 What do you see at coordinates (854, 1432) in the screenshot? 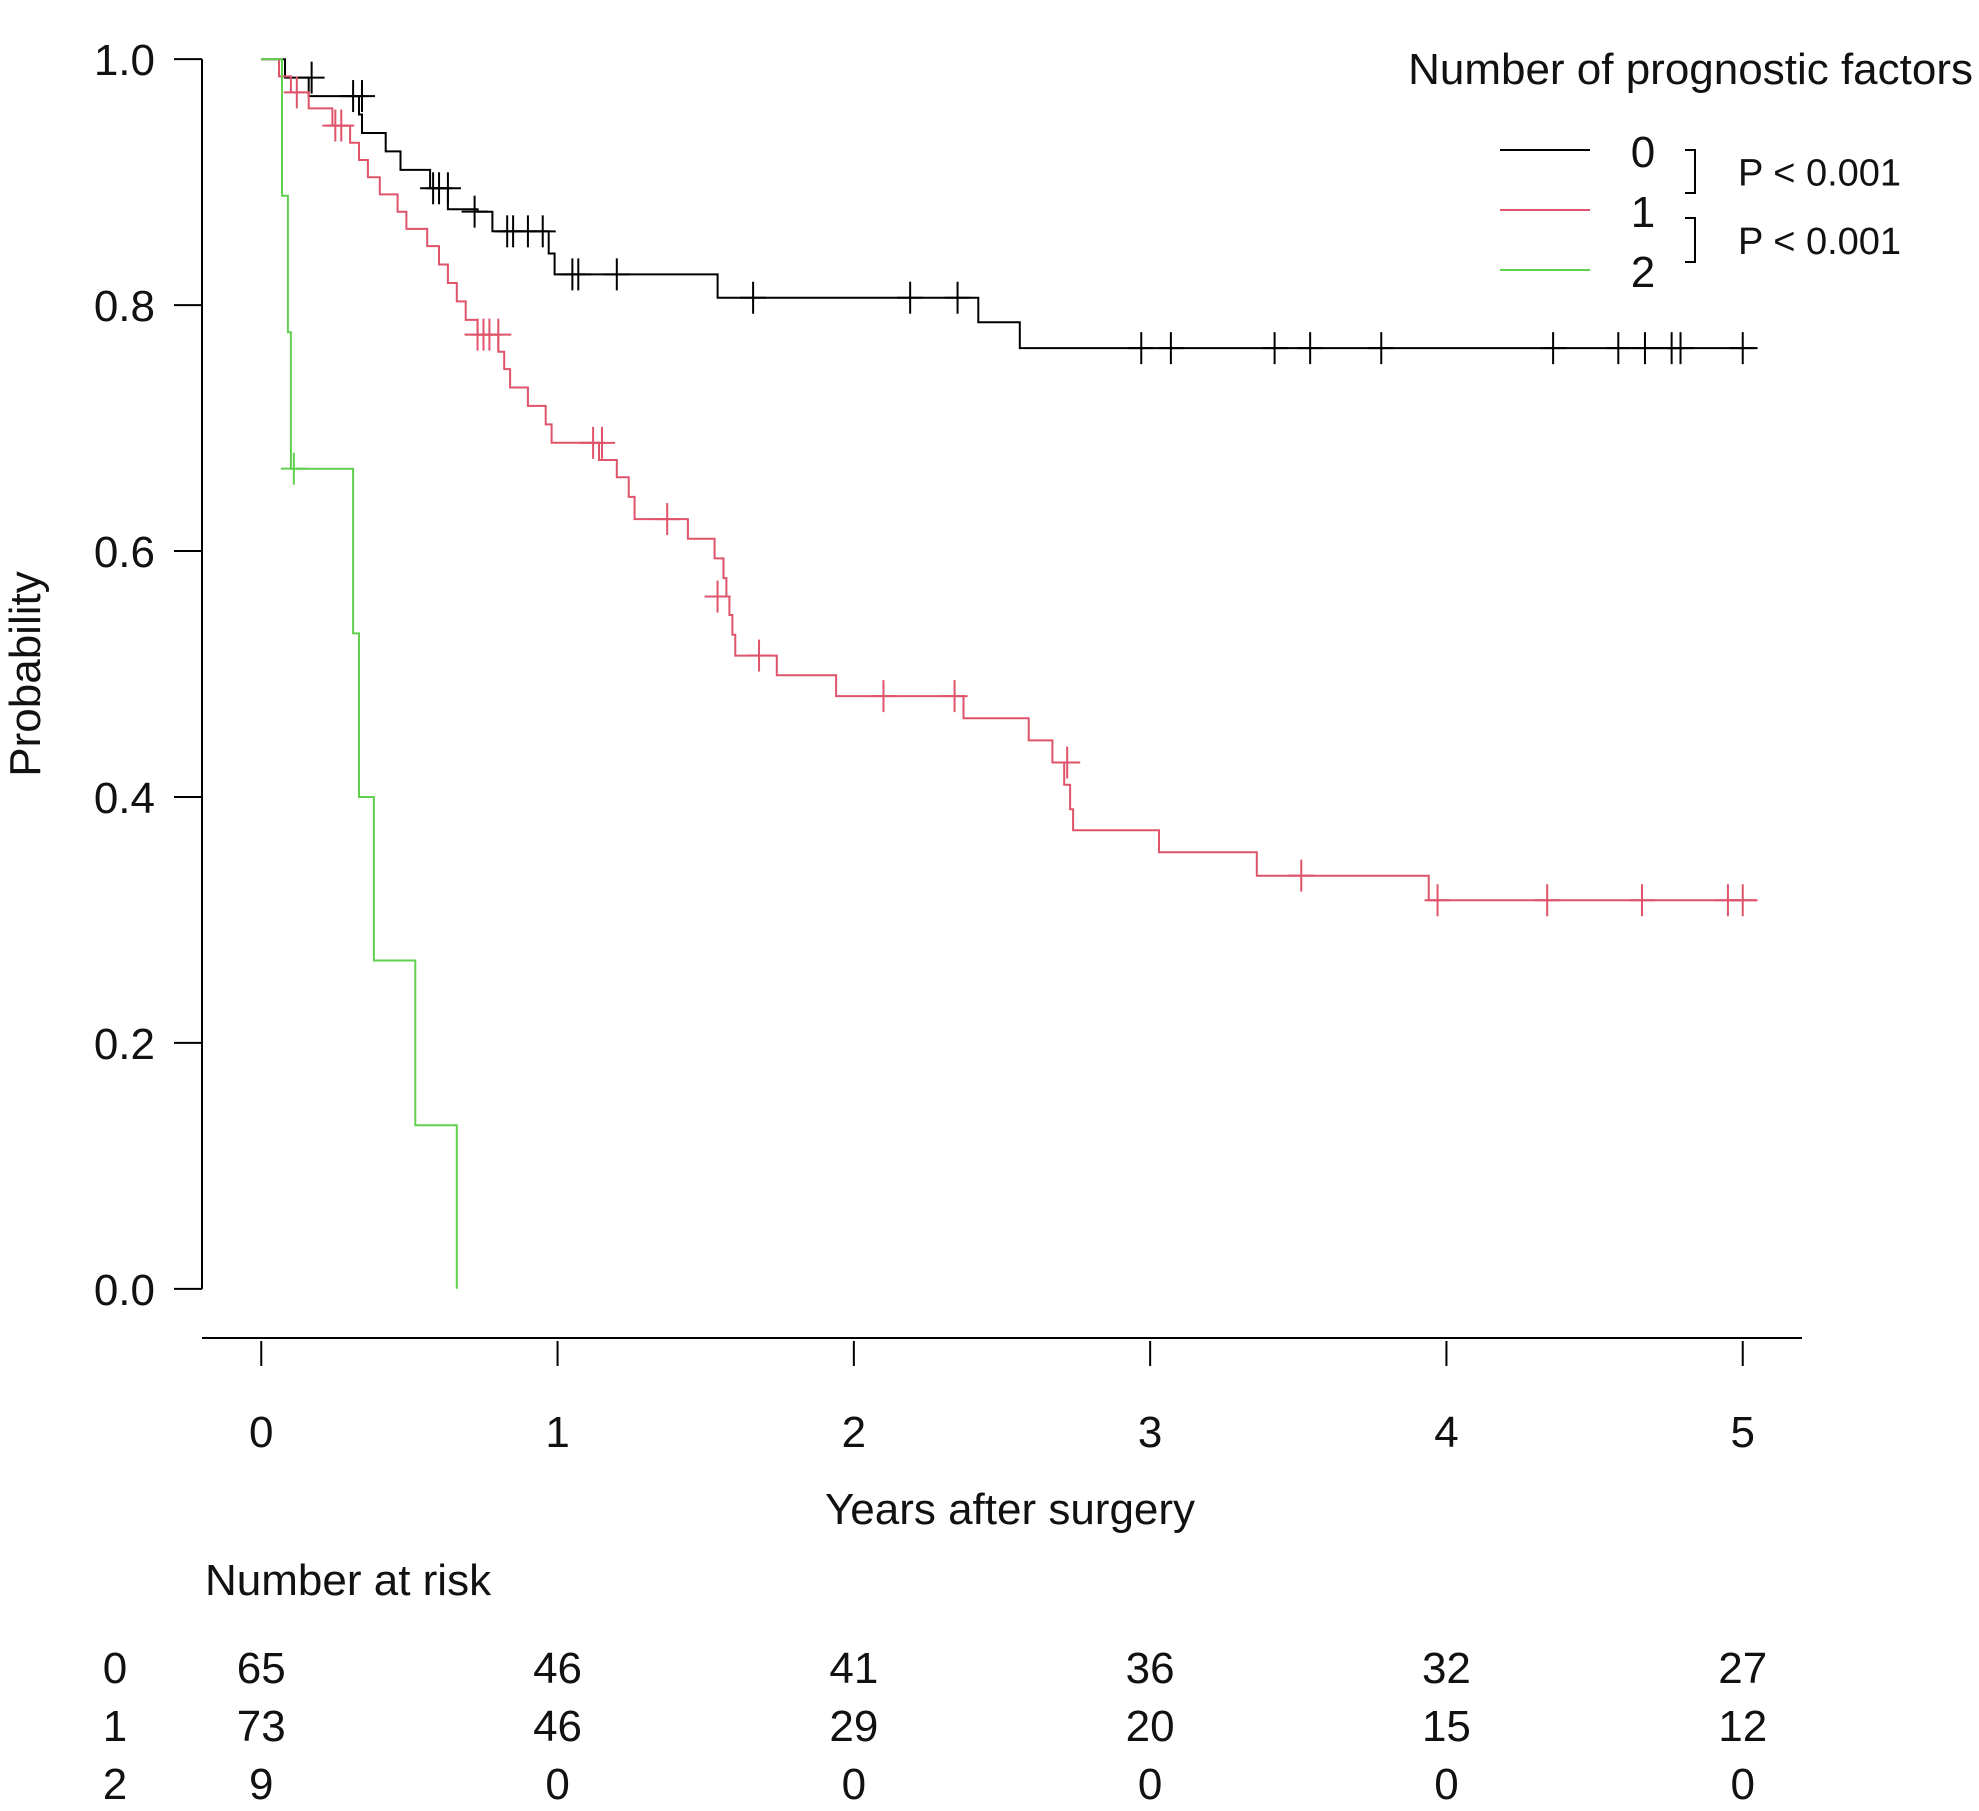
I see `x-tick-label: 2` at bounding box center [854, 1432].